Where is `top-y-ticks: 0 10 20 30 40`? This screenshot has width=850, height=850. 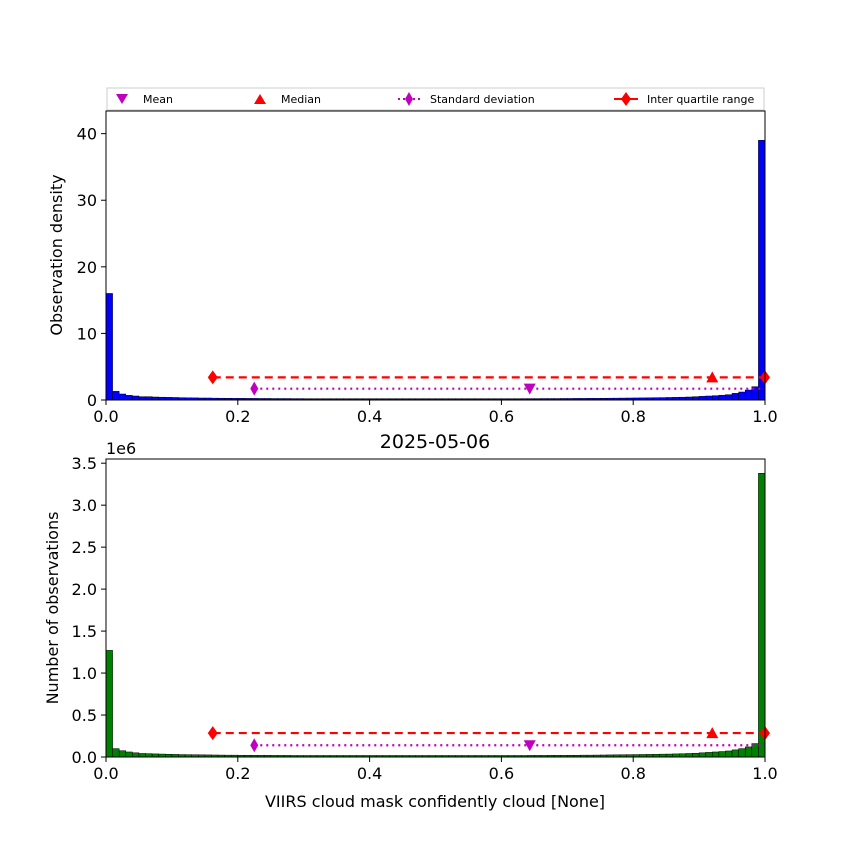 top-y-ticks: 0 10 20 30 40 is located at coordinates (91, 267).